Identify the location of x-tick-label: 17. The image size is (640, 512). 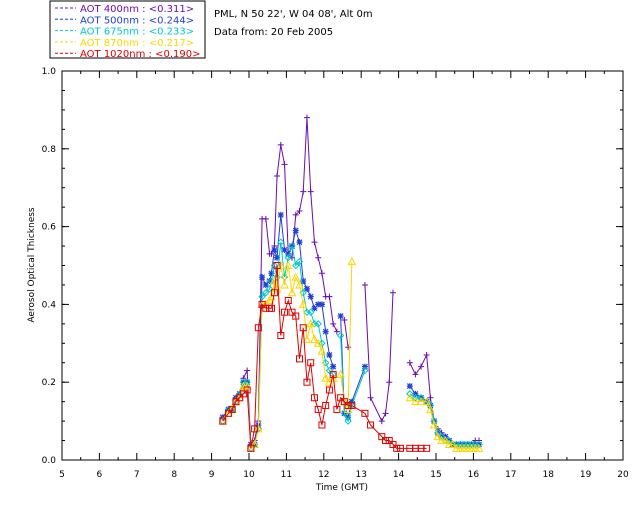
(510, 475).